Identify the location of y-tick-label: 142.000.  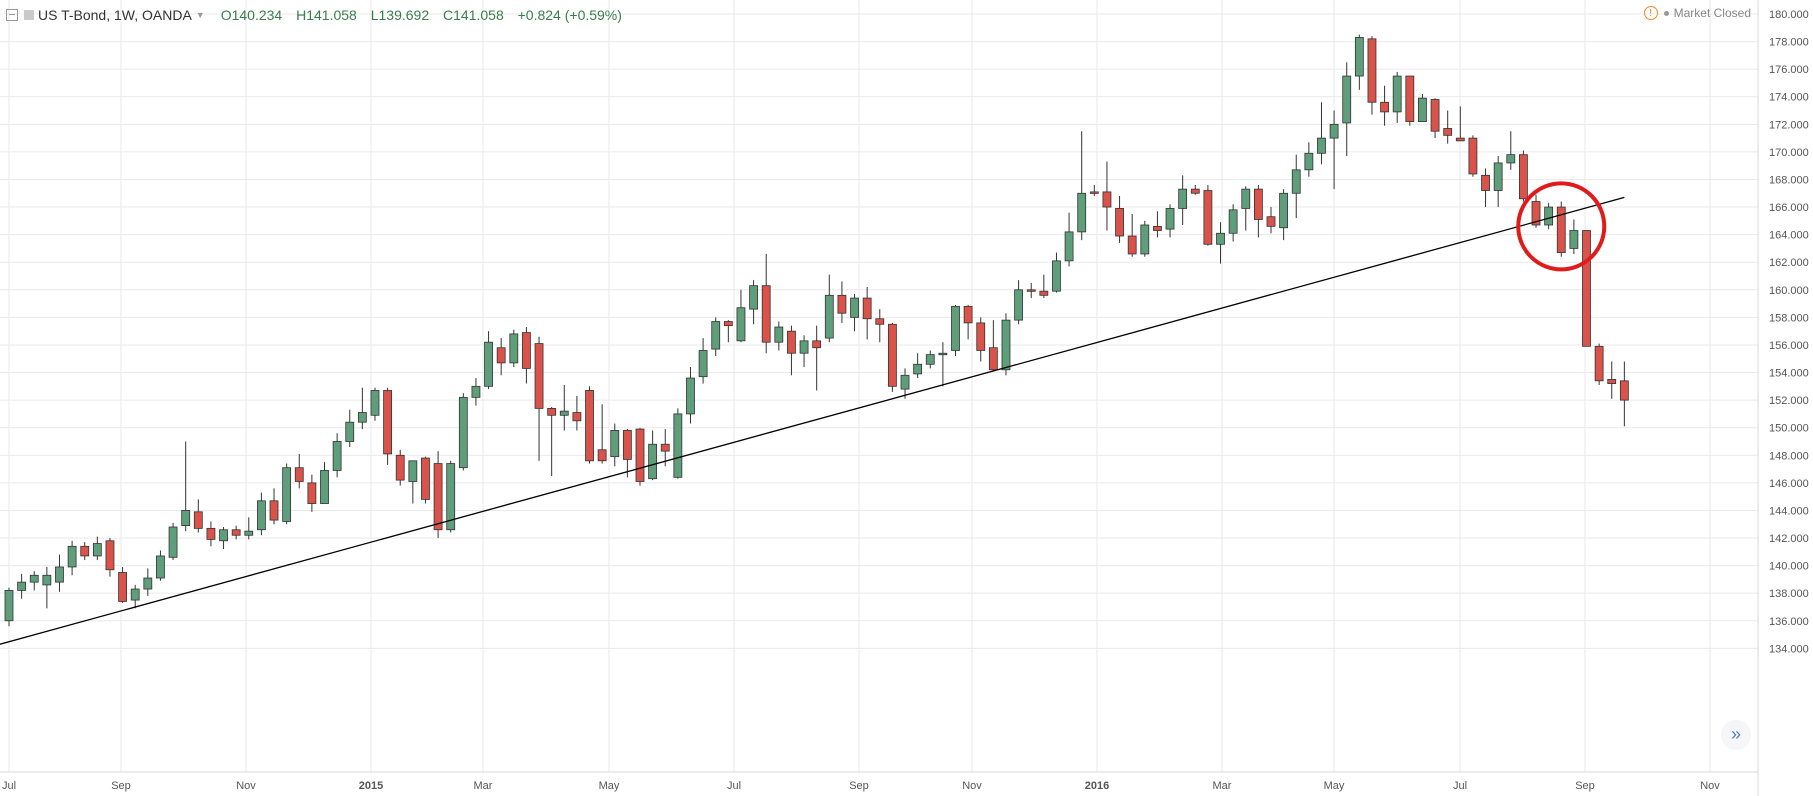
(1789, 539).